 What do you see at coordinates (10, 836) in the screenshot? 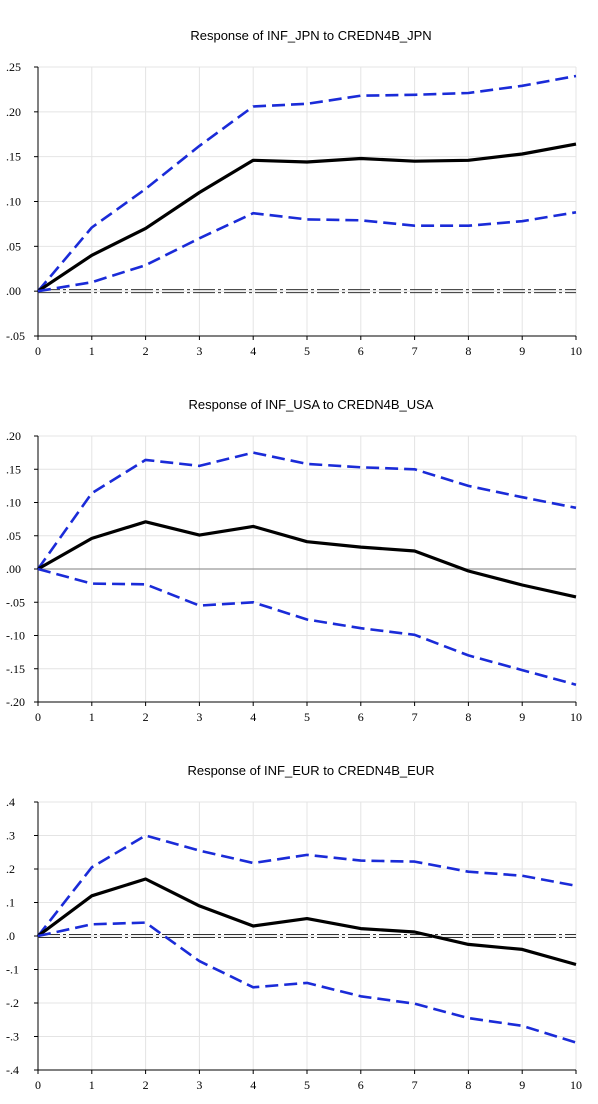
I see `y-tick-label: .3` at bounding box center [10, 836].